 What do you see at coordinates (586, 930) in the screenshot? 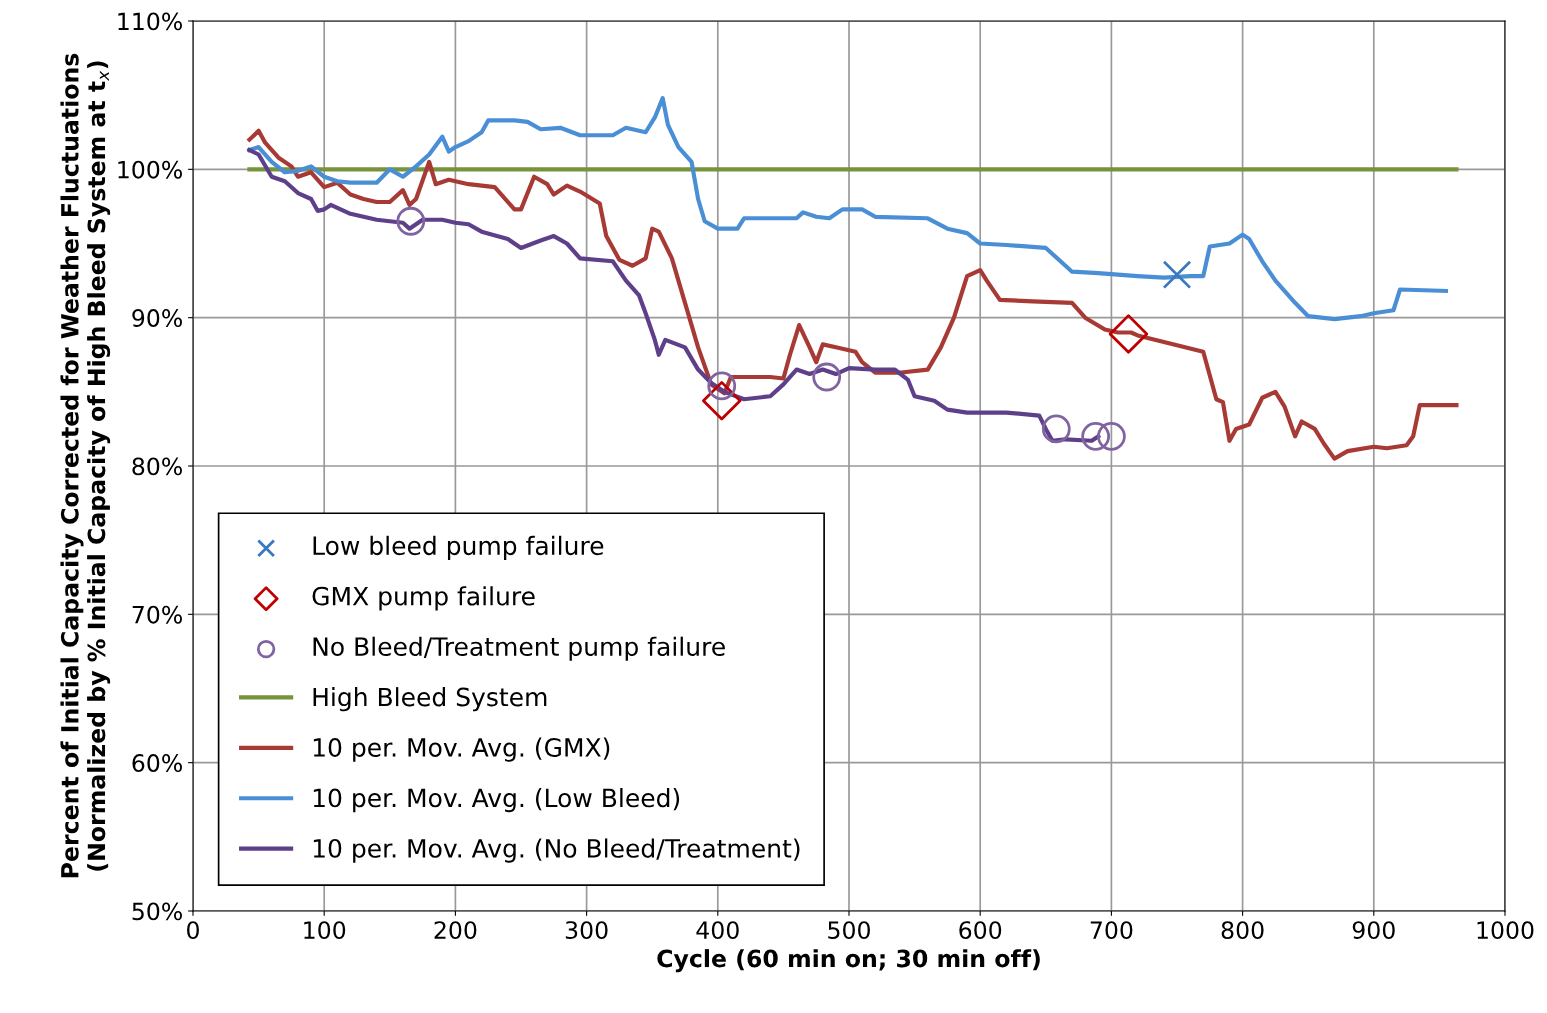
I see `x-tick-label: 300` at bounding box center [586, 930].